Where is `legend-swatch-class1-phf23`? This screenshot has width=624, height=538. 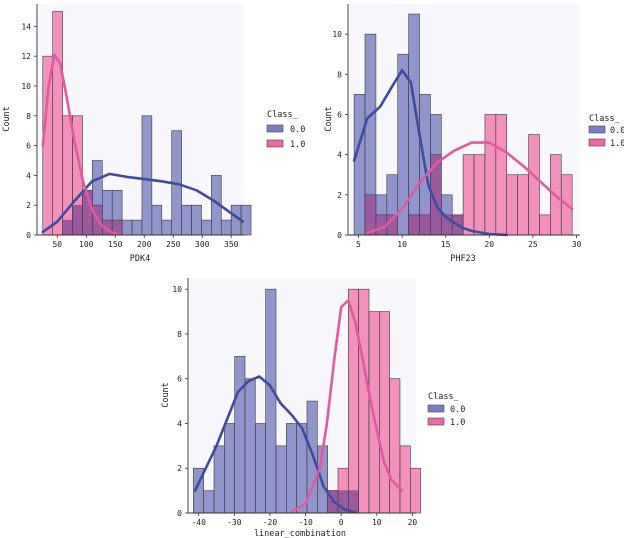 legend-swatch-class1-phf23 is located at coordinates (597, 142).